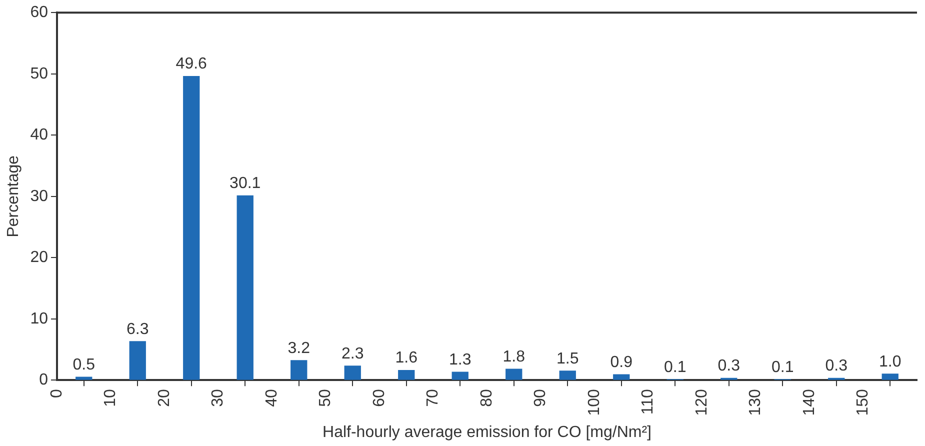 This screenshot has width=925, height=446. I want to click on data-label: 1.6, so click(406, 358).